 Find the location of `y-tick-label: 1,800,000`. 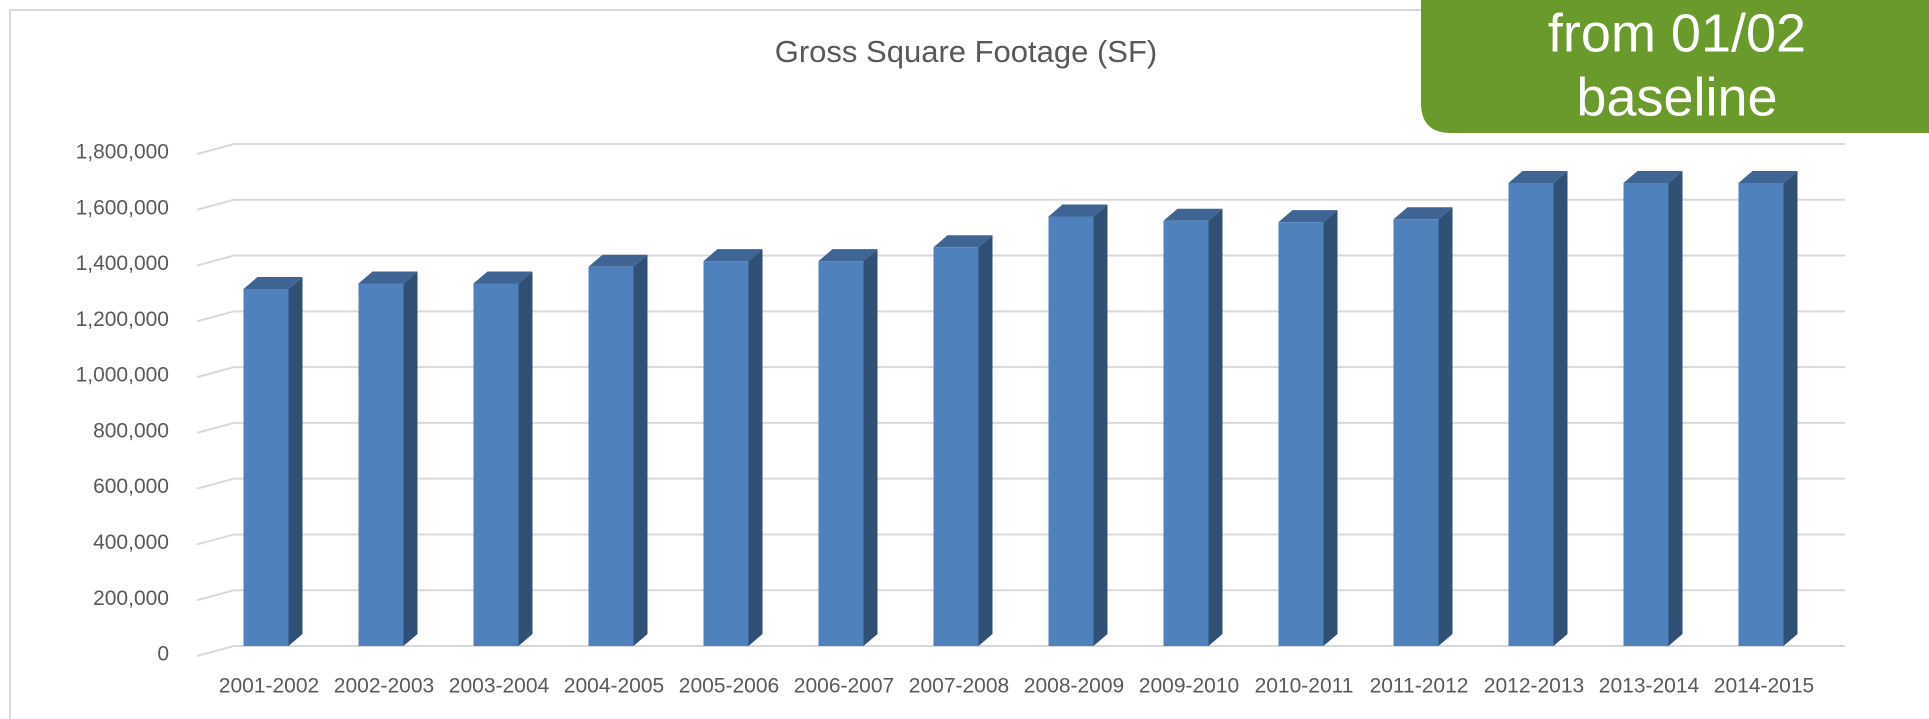

y-tick-label: 1,800,000 is located at coordinates (122, 152).